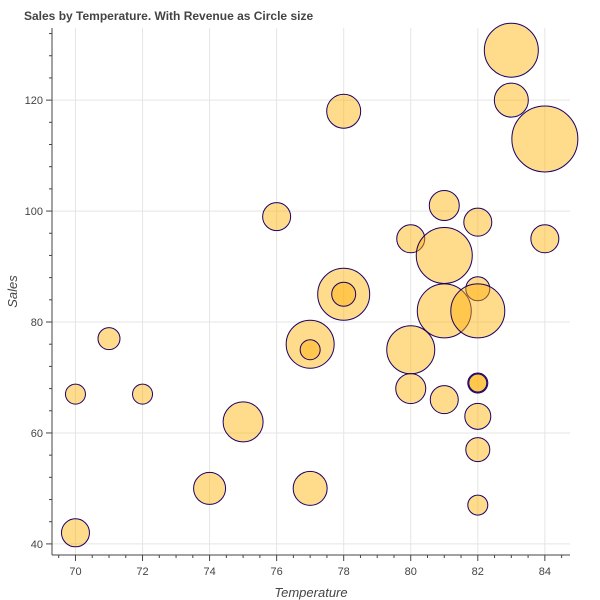  I want to click on x-tick-label: 70, so click(75, 572).